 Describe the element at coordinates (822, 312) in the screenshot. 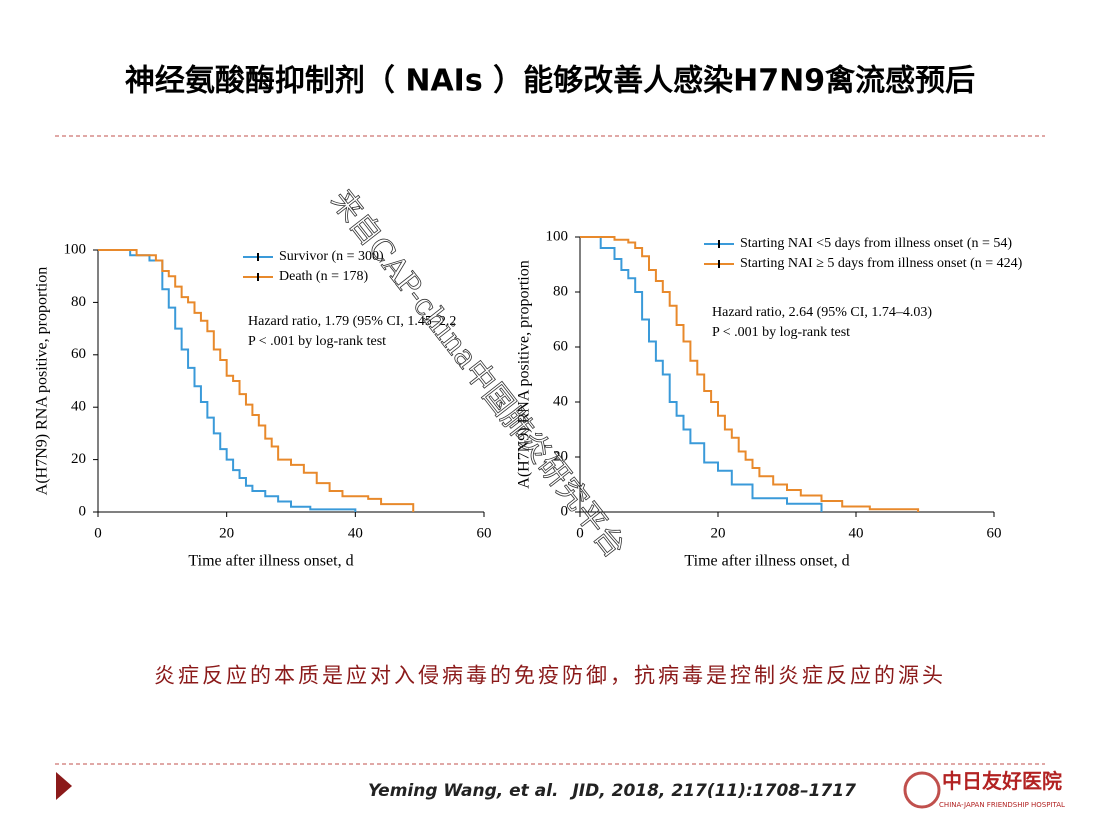

I see `annotation: Hazard ratio, 2.64 (95% CI, 1.74–4.03)` at that location.